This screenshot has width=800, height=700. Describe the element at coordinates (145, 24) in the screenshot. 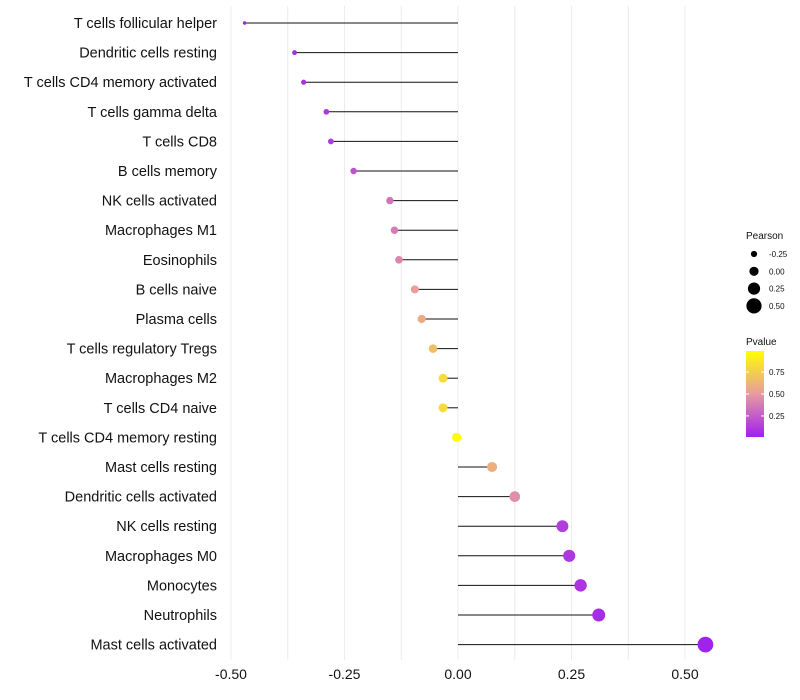

I see `category-label: T cells follicular helper` at that location.